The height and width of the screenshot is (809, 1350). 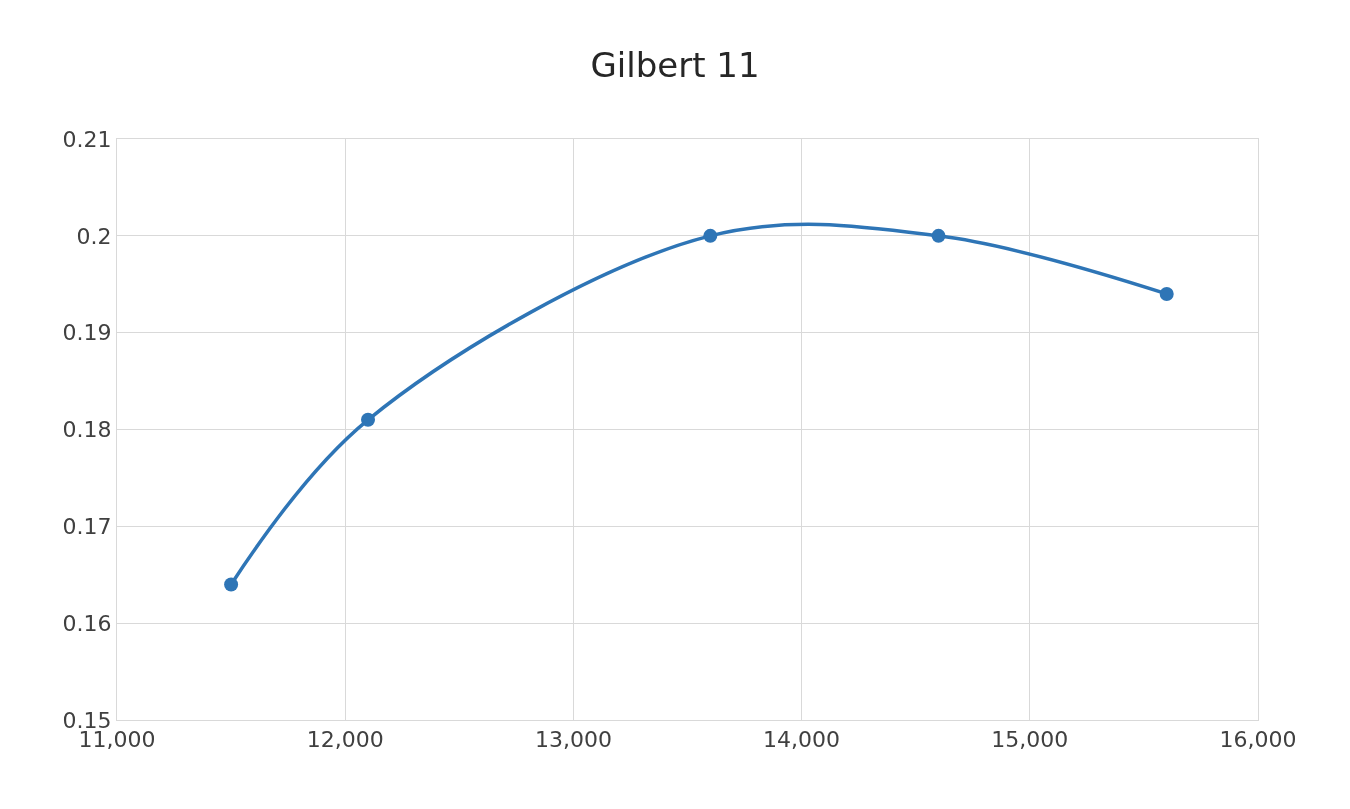 I want to click on chart-title: Gilbert 11, so click(x=675, y=64).